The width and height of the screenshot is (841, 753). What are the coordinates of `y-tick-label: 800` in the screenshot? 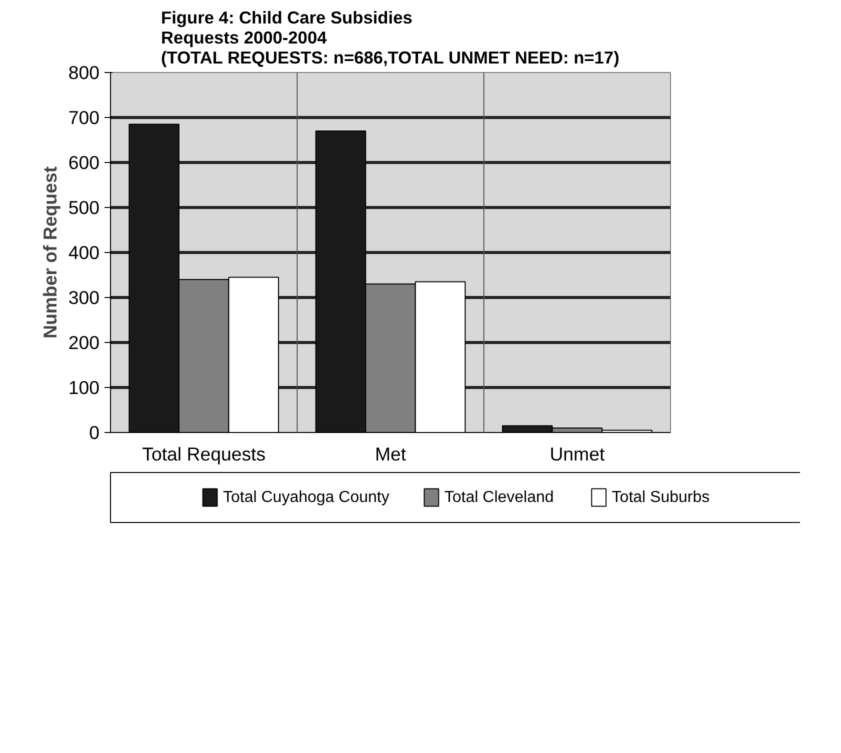 It's located at (84, 72).